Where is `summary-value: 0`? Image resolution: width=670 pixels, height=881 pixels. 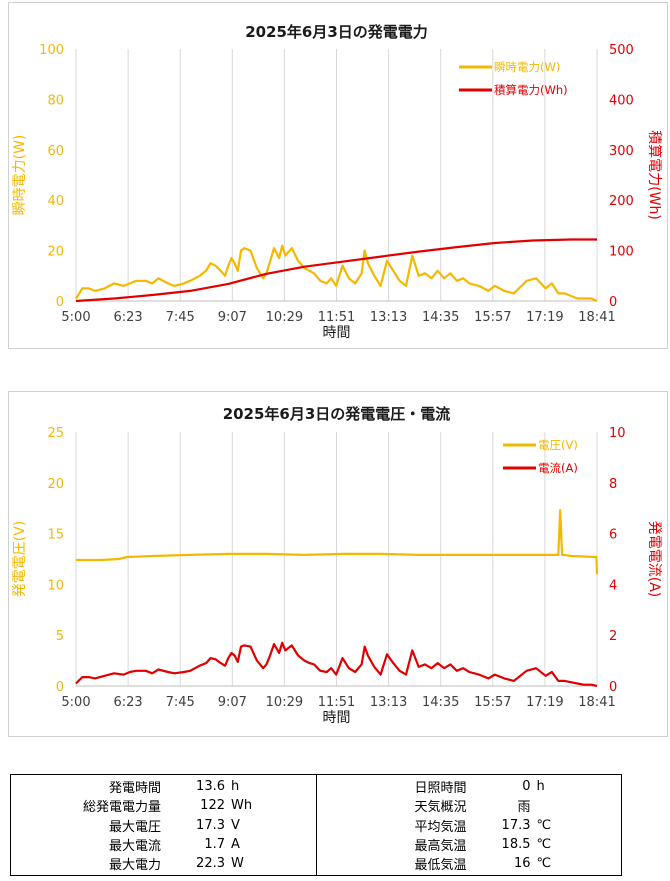
summary-value: 0 is located at coordinates (526, 787).